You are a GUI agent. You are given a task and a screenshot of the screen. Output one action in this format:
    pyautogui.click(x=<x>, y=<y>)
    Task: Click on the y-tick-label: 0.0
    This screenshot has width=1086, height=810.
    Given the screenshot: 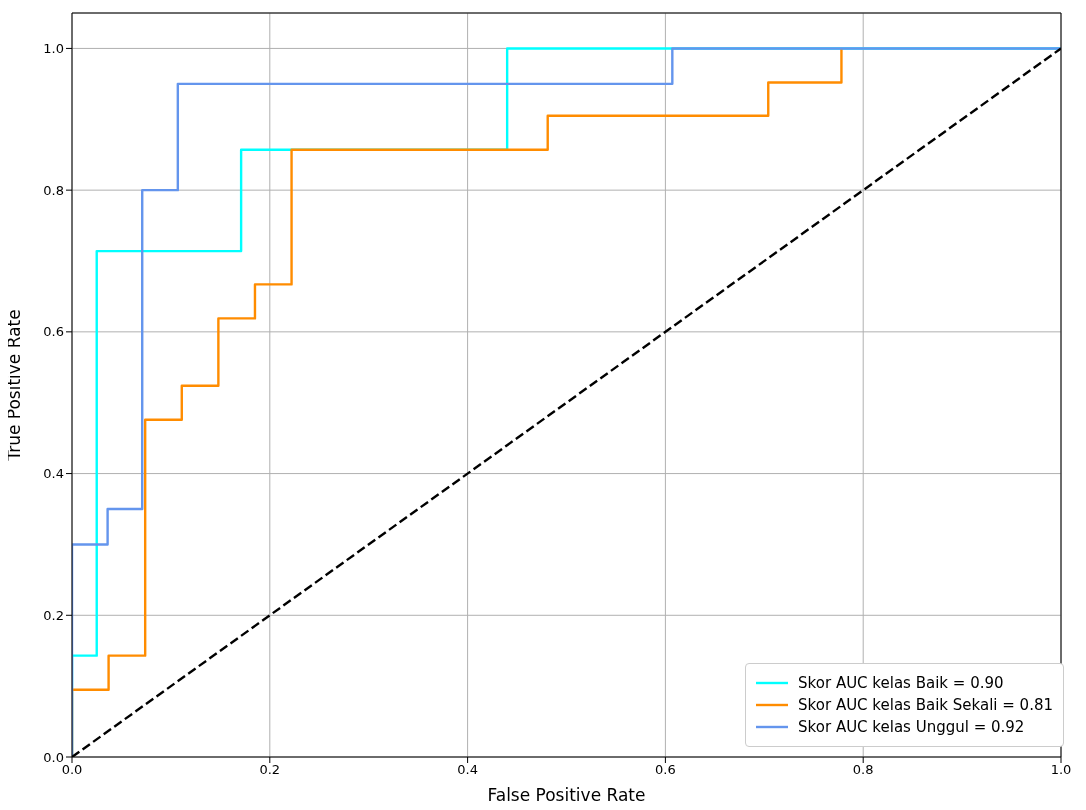 What is the action you would take?
    pyautogui.click(x=53, y=757)
    